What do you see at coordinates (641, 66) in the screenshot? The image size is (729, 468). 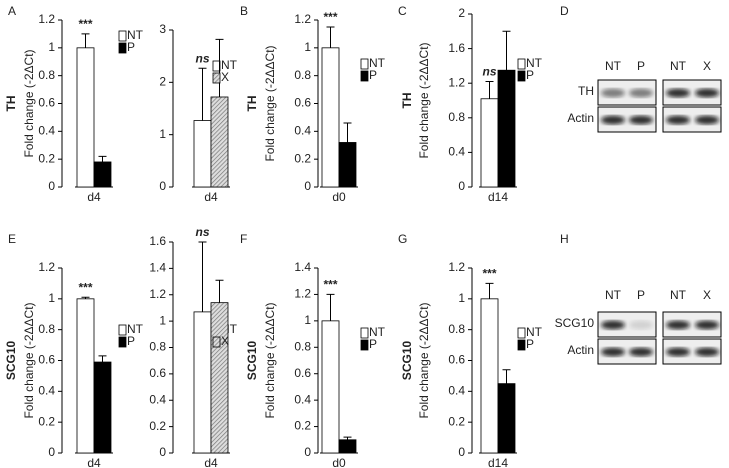 I see `lane-label: P` at bounding box center [641, 66].